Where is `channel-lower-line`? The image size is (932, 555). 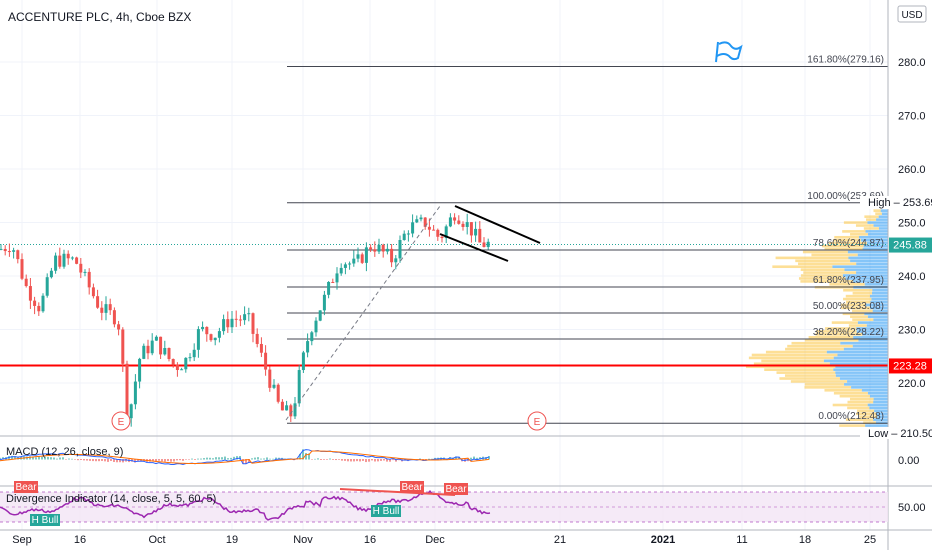
channel-lower-line is located at coordinates (474, 247).